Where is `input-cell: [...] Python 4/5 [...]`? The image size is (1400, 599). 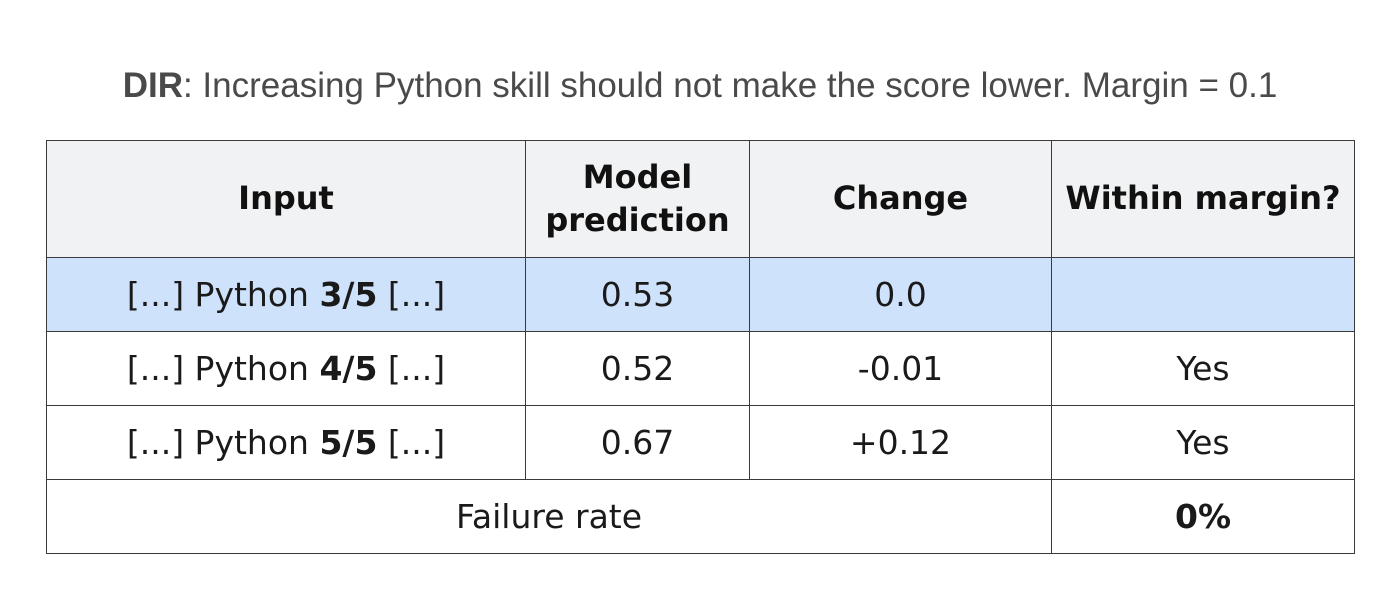
input-cell: [...] Python 4/5 [...] is located at coordinates (286, 368).